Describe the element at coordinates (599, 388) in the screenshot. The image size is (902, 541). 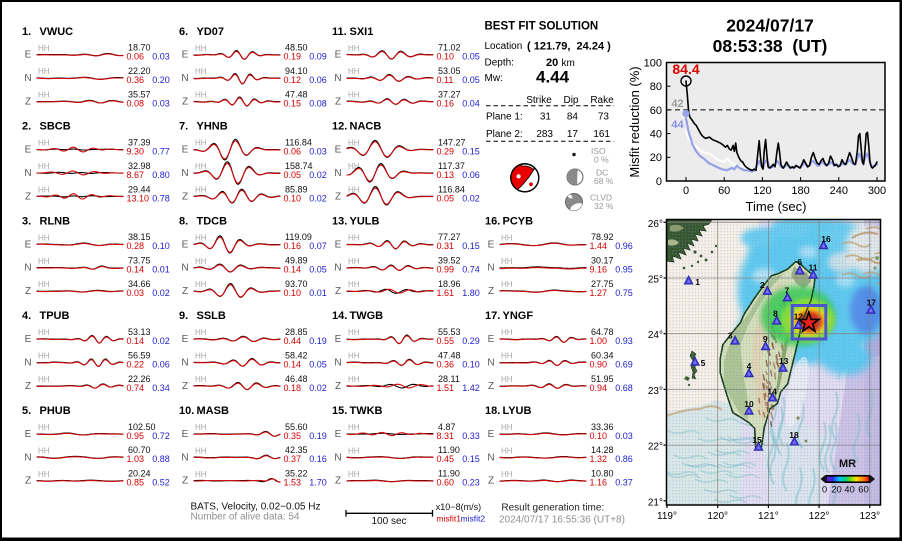
I see `svg-text: 0.94` at that location.